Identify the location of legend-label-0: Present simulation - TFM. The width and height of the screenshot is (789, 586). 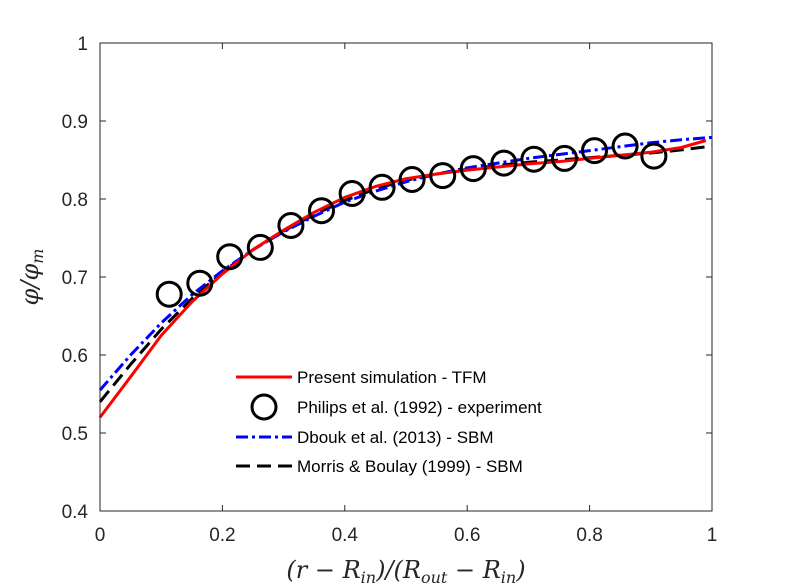
(392, 377).